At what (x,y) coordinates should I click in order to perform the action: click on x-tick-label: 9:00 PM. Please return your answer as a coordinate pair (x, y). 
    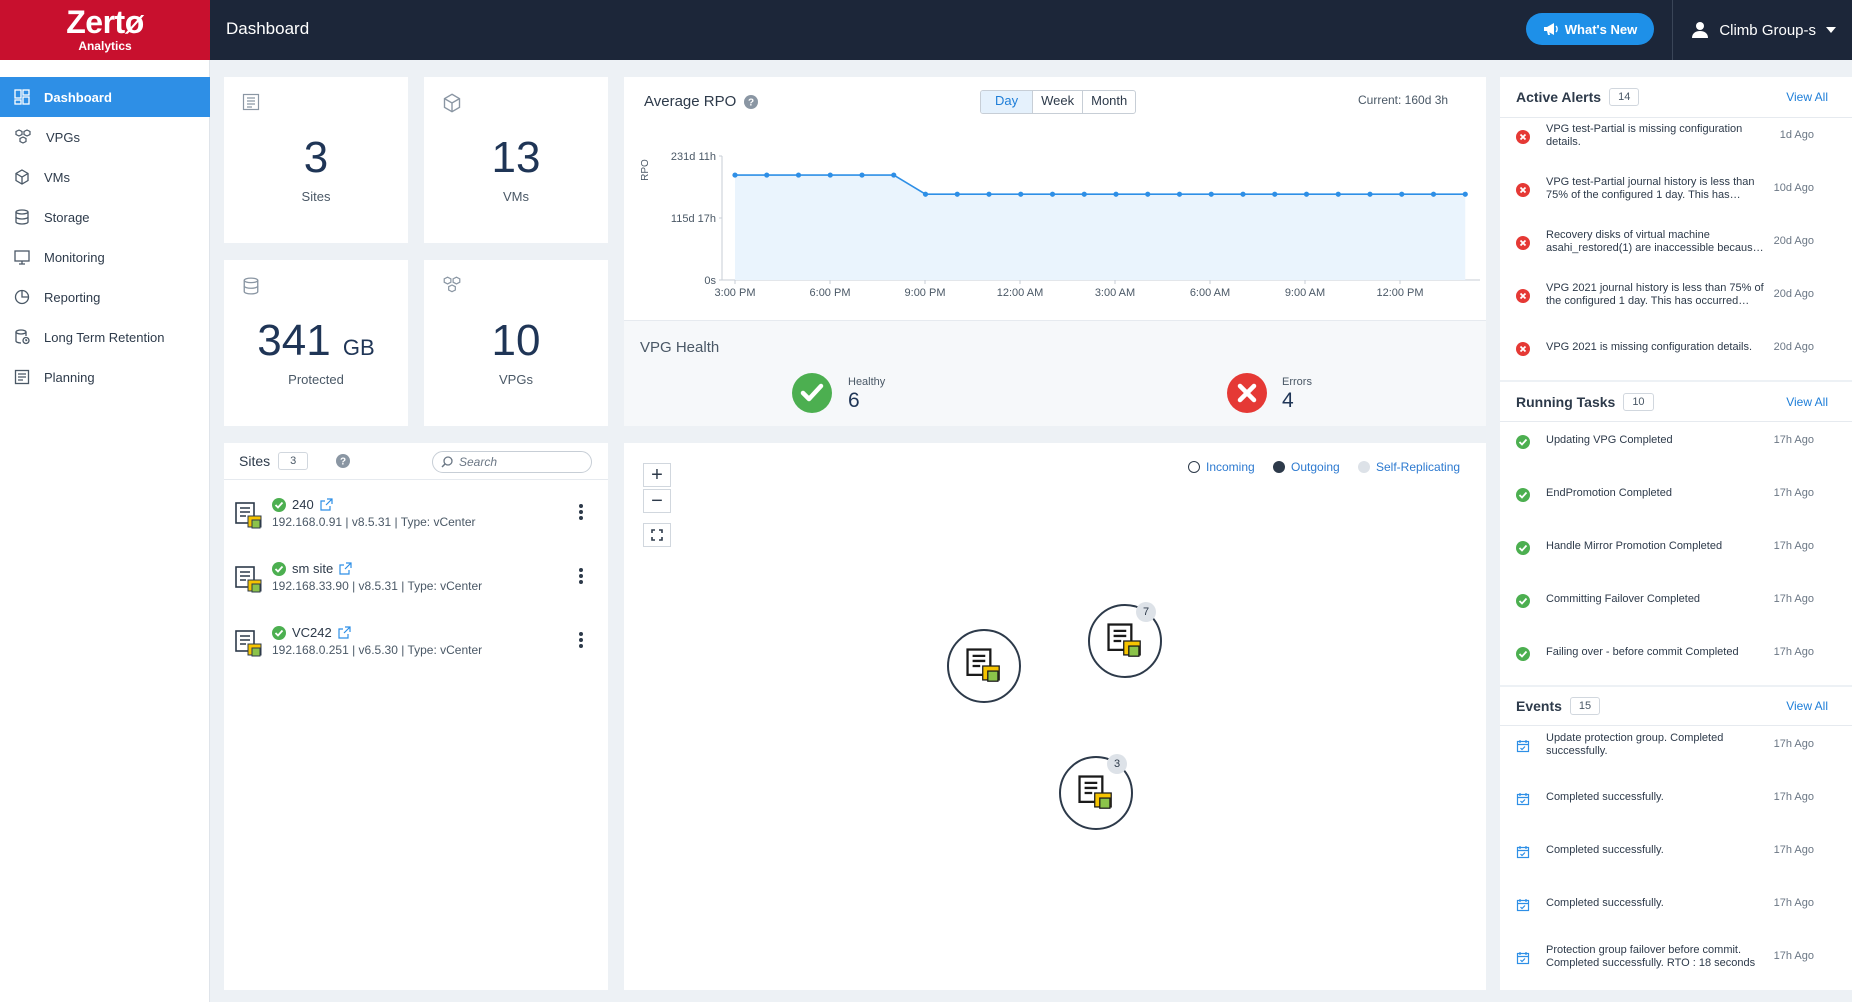
    Looking at the image, I should click on (925, 293).